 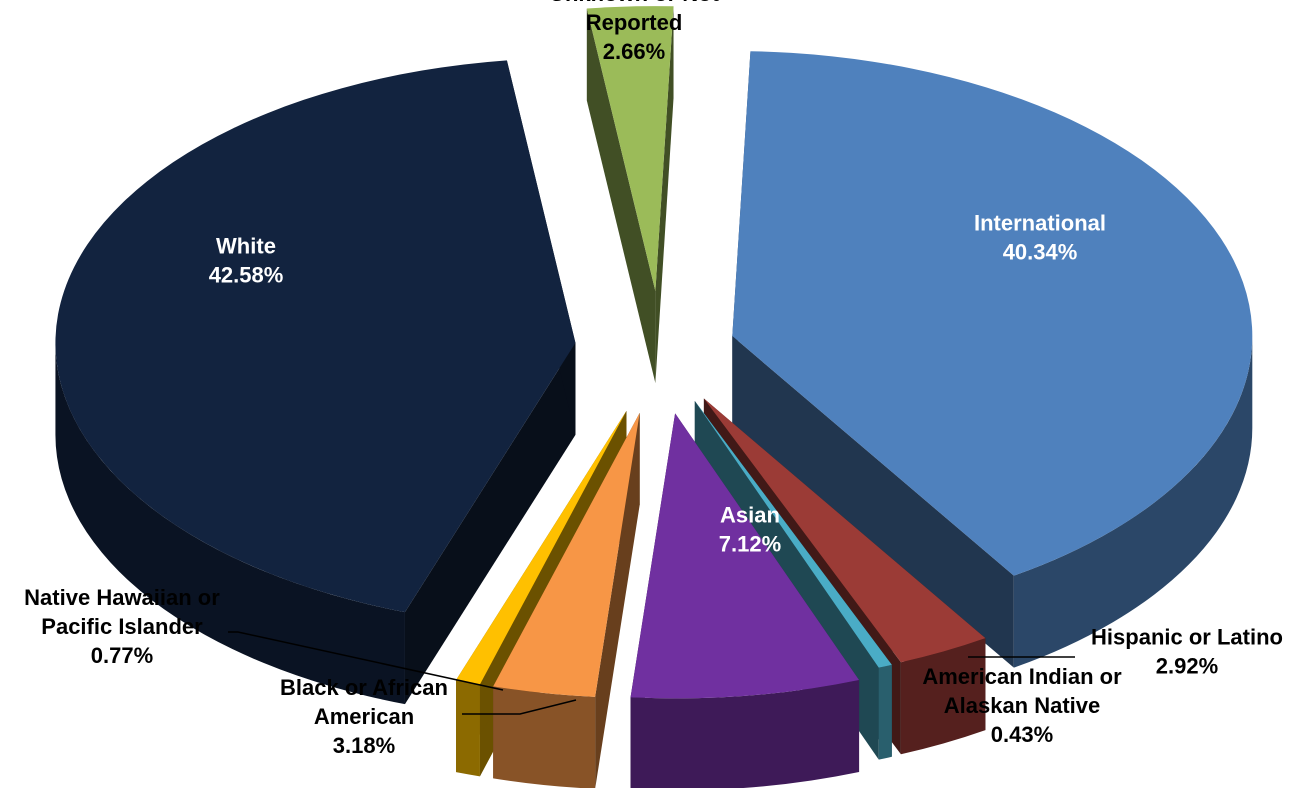 I want to click on label-asian: Asian 7.12%, so click(x=750, y=530).